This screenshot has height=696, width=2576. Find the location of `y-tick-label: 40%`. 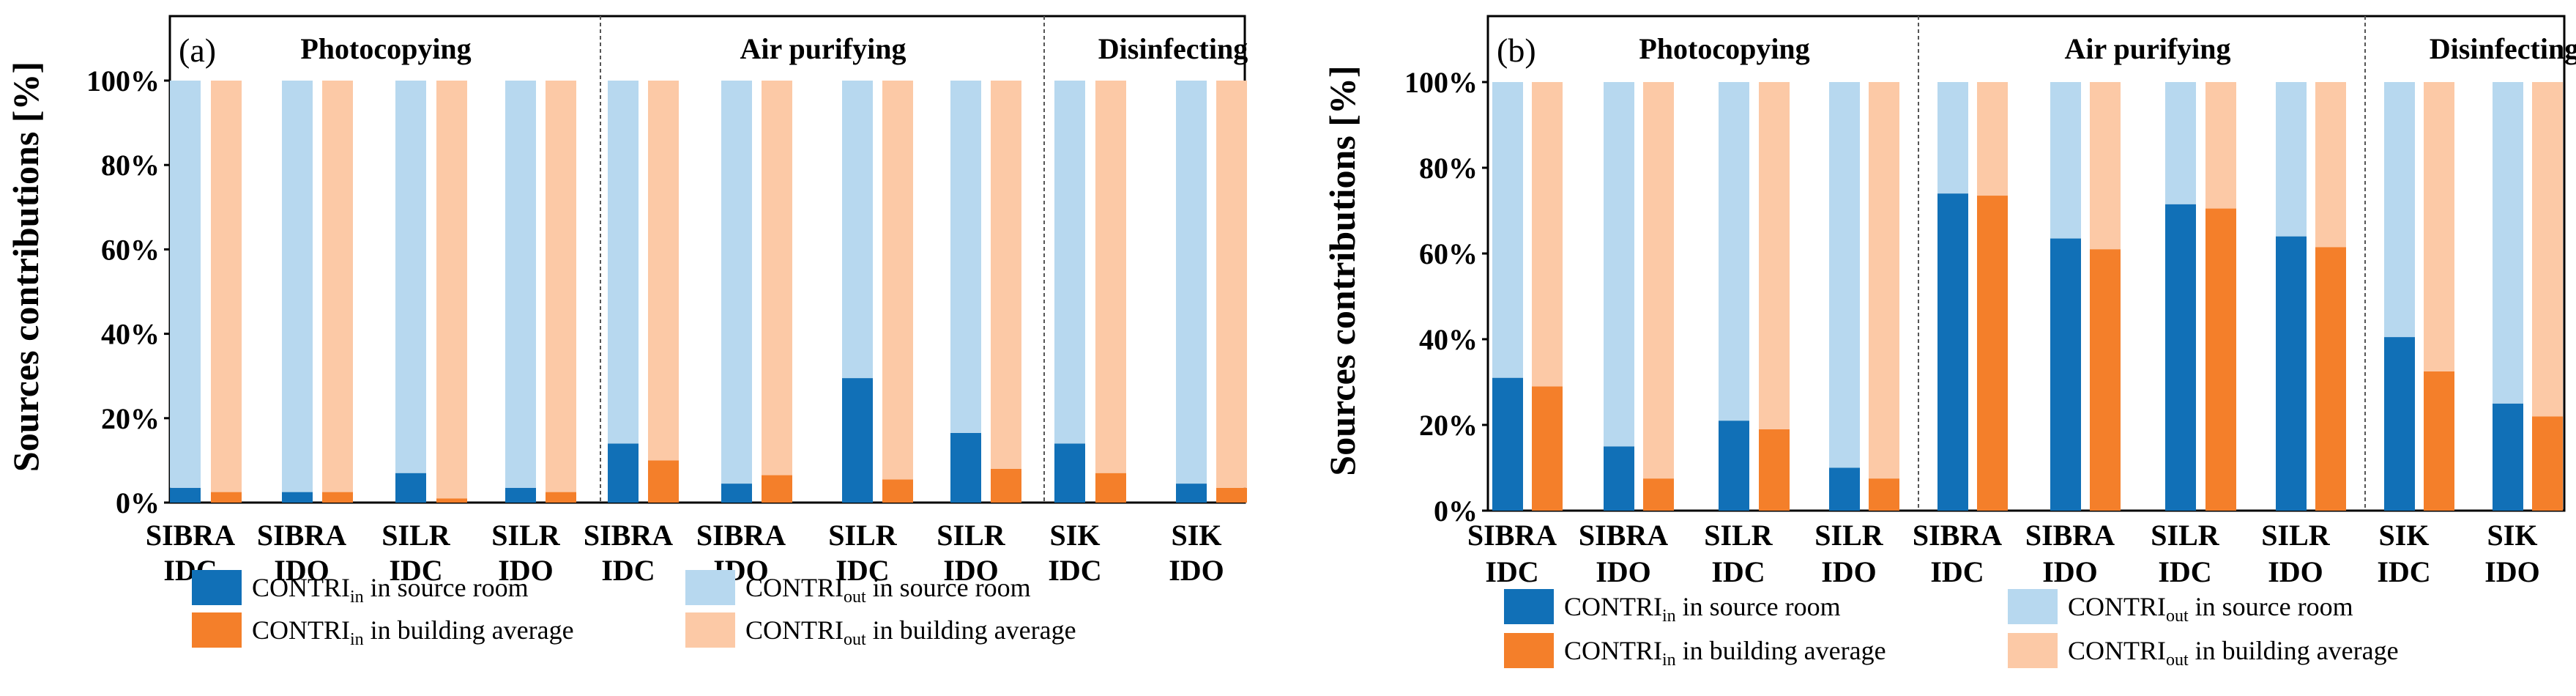

y-tick-label: 40% is located at coordinates (1448, 339).